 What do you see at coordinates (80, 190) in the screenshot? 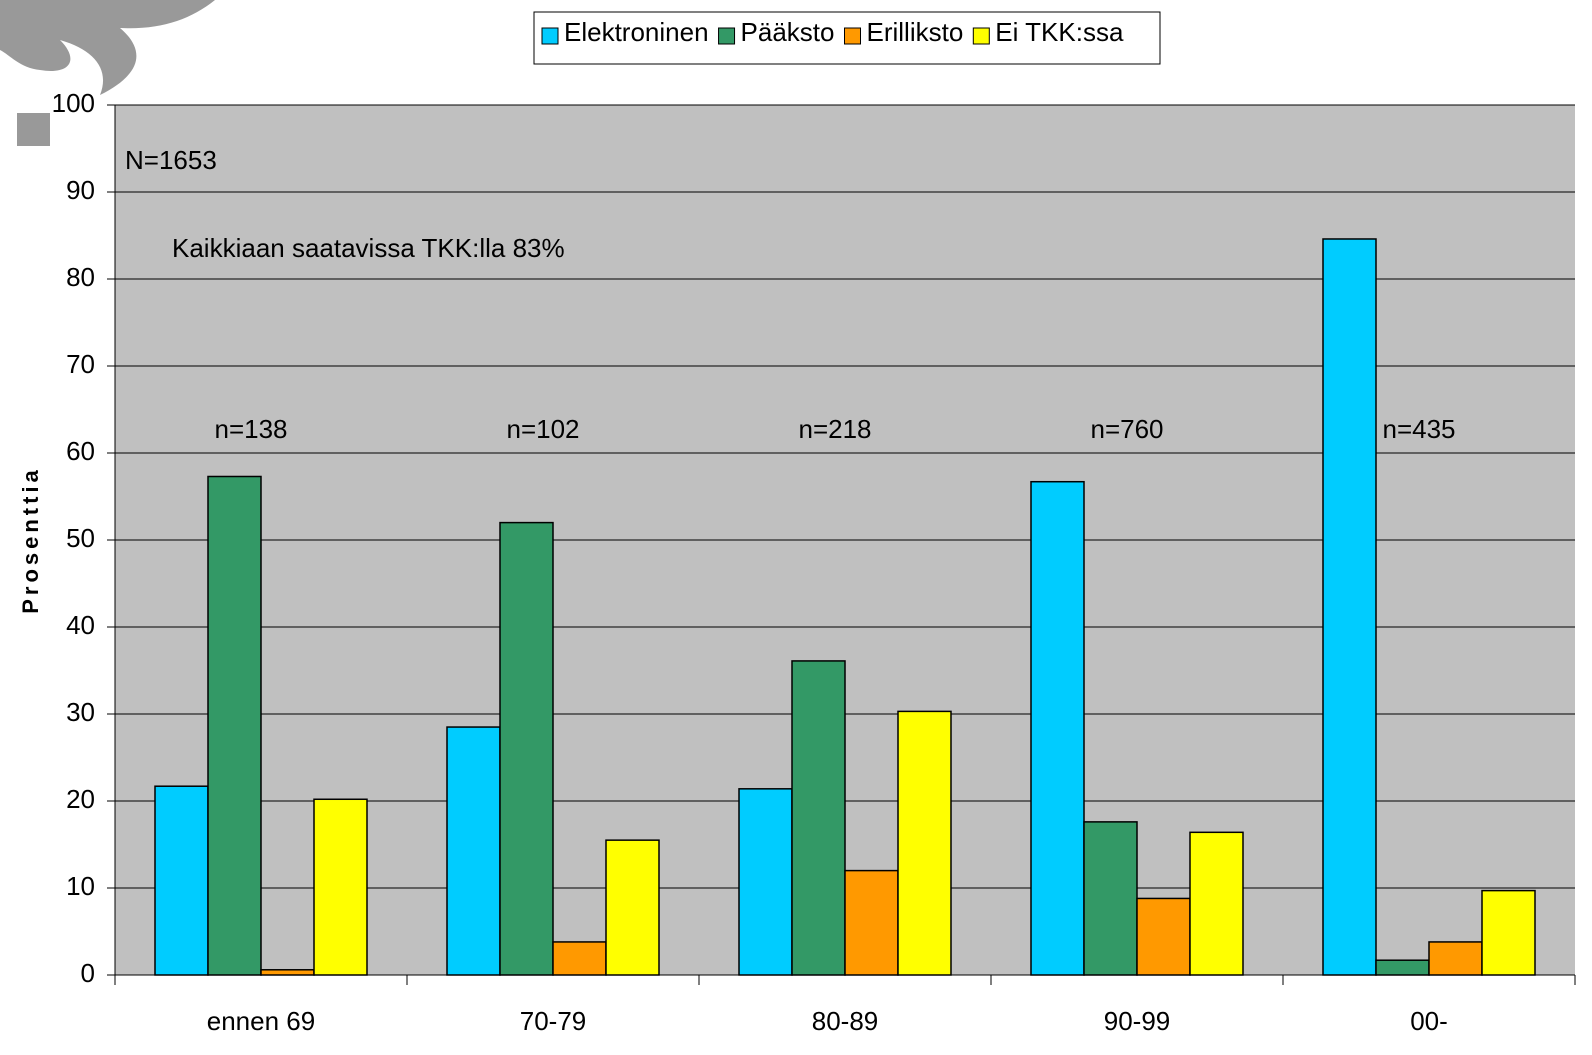
I see `y-tick-label: 90` at bounding box center [80, 190].